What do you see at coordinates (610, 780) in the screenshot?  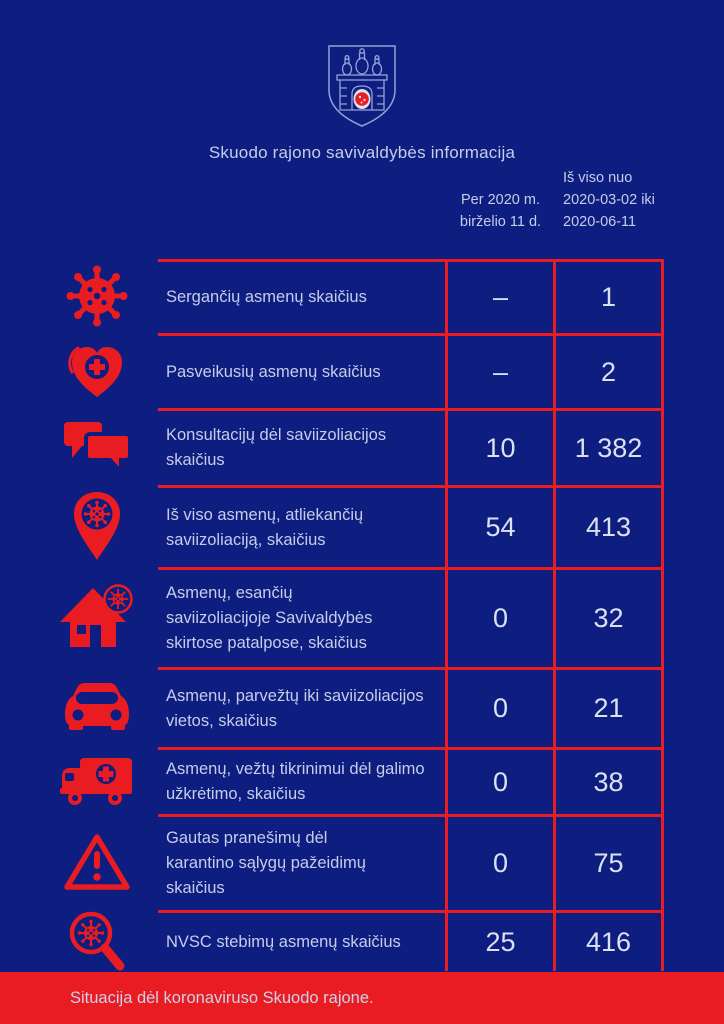 I see `value-total: 38` at bounding box center [610, 780].